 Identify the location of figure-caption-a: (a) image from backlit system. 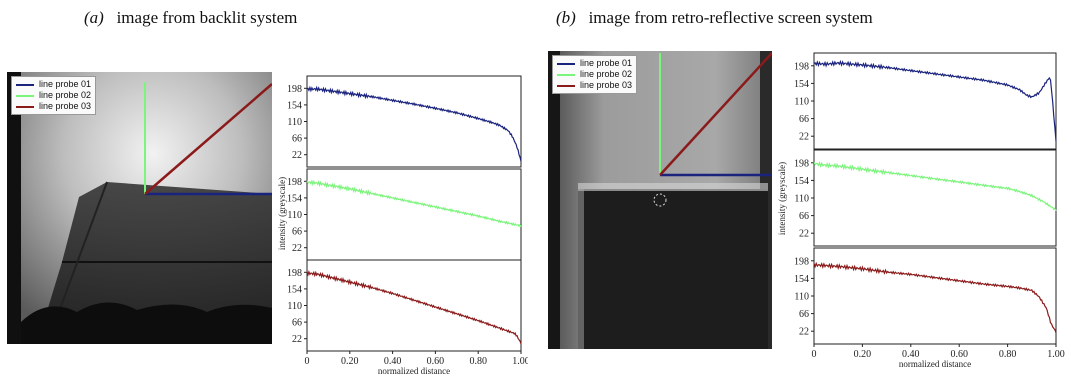
(190, 18).